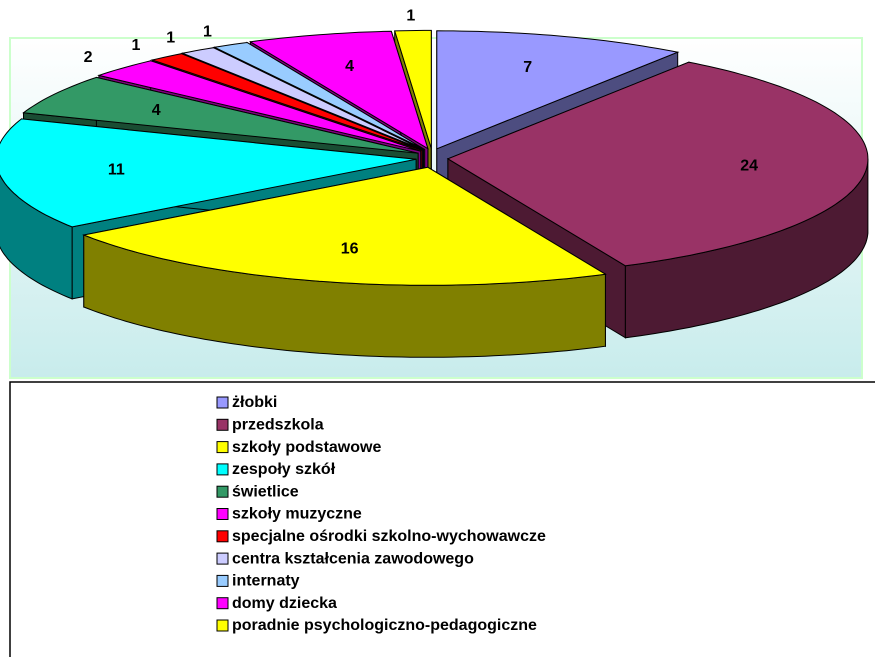 The height and width of the screenshot is (657, 875). What do you see at coordinates (306, 447) in the screenshot?
I see `legend-label: szkoły podstawowe` at bounding box center [306, 447].